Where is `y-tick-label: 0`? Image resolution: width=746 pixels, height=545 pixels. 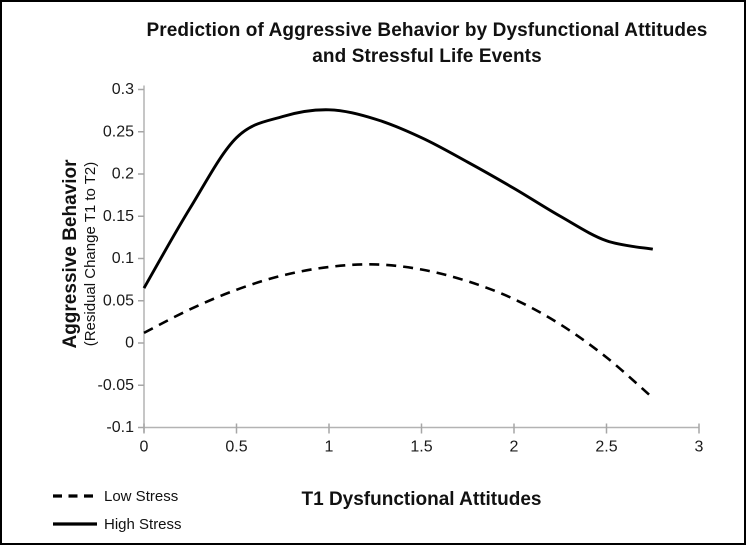 y-tick-label: 0 is located at coordinates (129, 343).